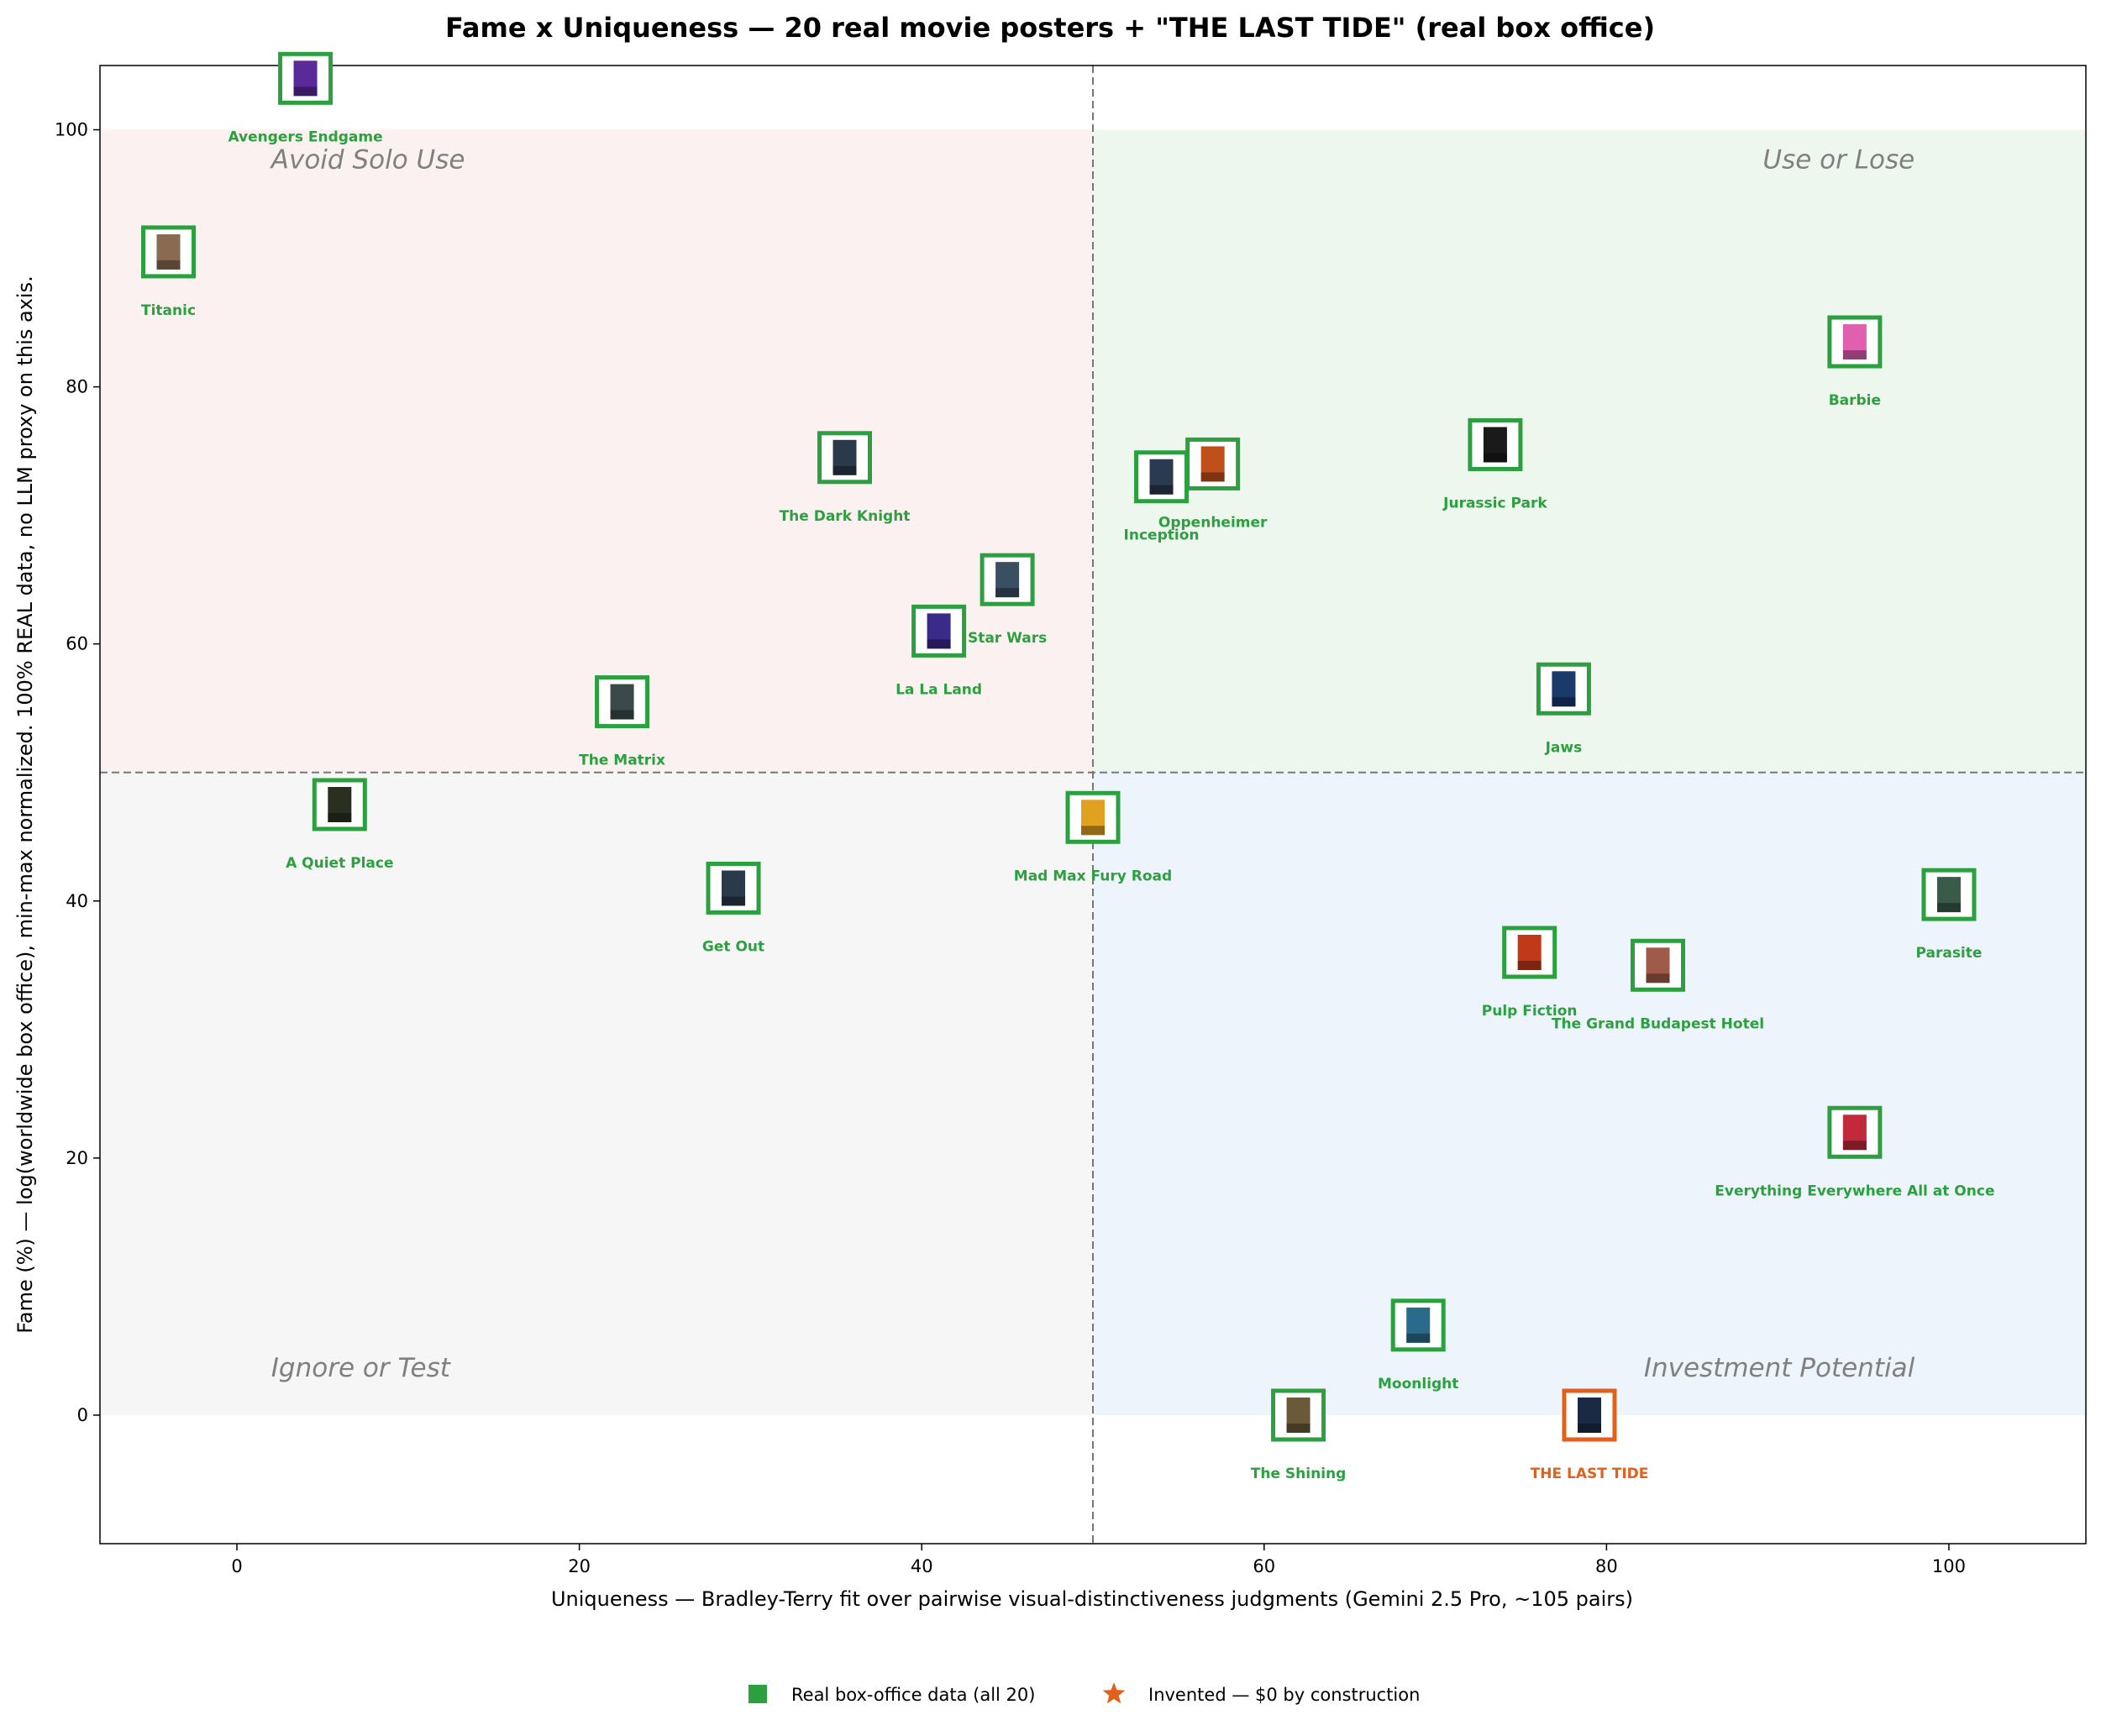 The image size is (2101, 1736). Describe the element at coordinates (1564, 709) in the screenshot. I see `data-point: Jaws` at that location.